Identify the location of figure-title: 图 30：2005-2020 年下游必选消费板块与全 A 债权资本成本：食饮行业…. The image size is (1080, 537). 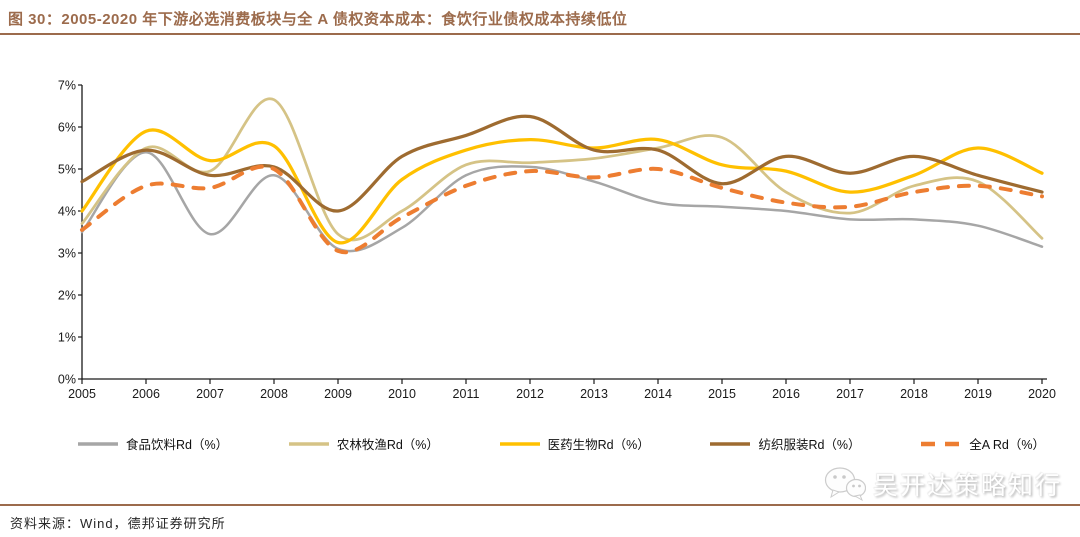
(318, 19).